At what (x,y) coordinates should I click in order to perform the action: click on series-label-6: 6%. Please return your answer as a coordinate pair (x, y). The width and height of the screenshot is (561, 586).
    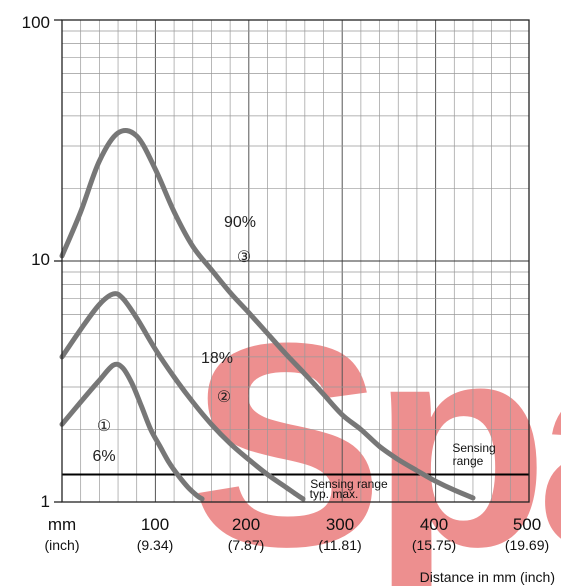
    Looking at the image, I should click on (103, 456).